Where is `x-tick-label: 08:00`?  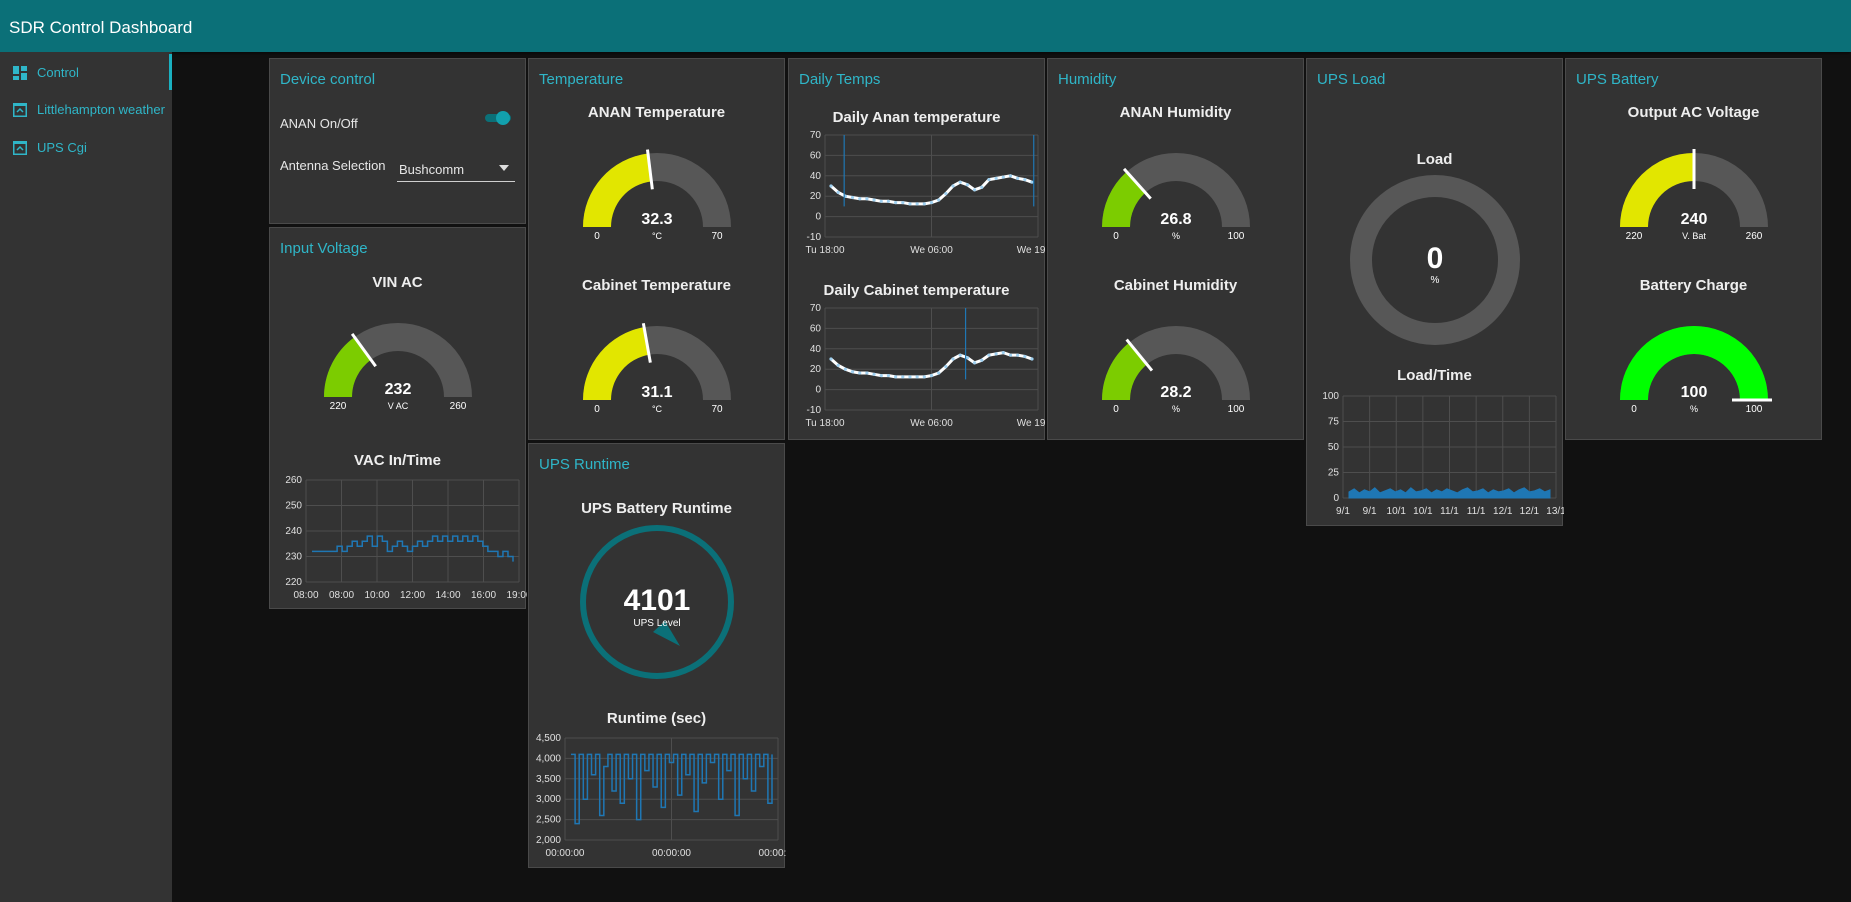 x-tick-label: 08:00 is located at coordinates (341, 595).